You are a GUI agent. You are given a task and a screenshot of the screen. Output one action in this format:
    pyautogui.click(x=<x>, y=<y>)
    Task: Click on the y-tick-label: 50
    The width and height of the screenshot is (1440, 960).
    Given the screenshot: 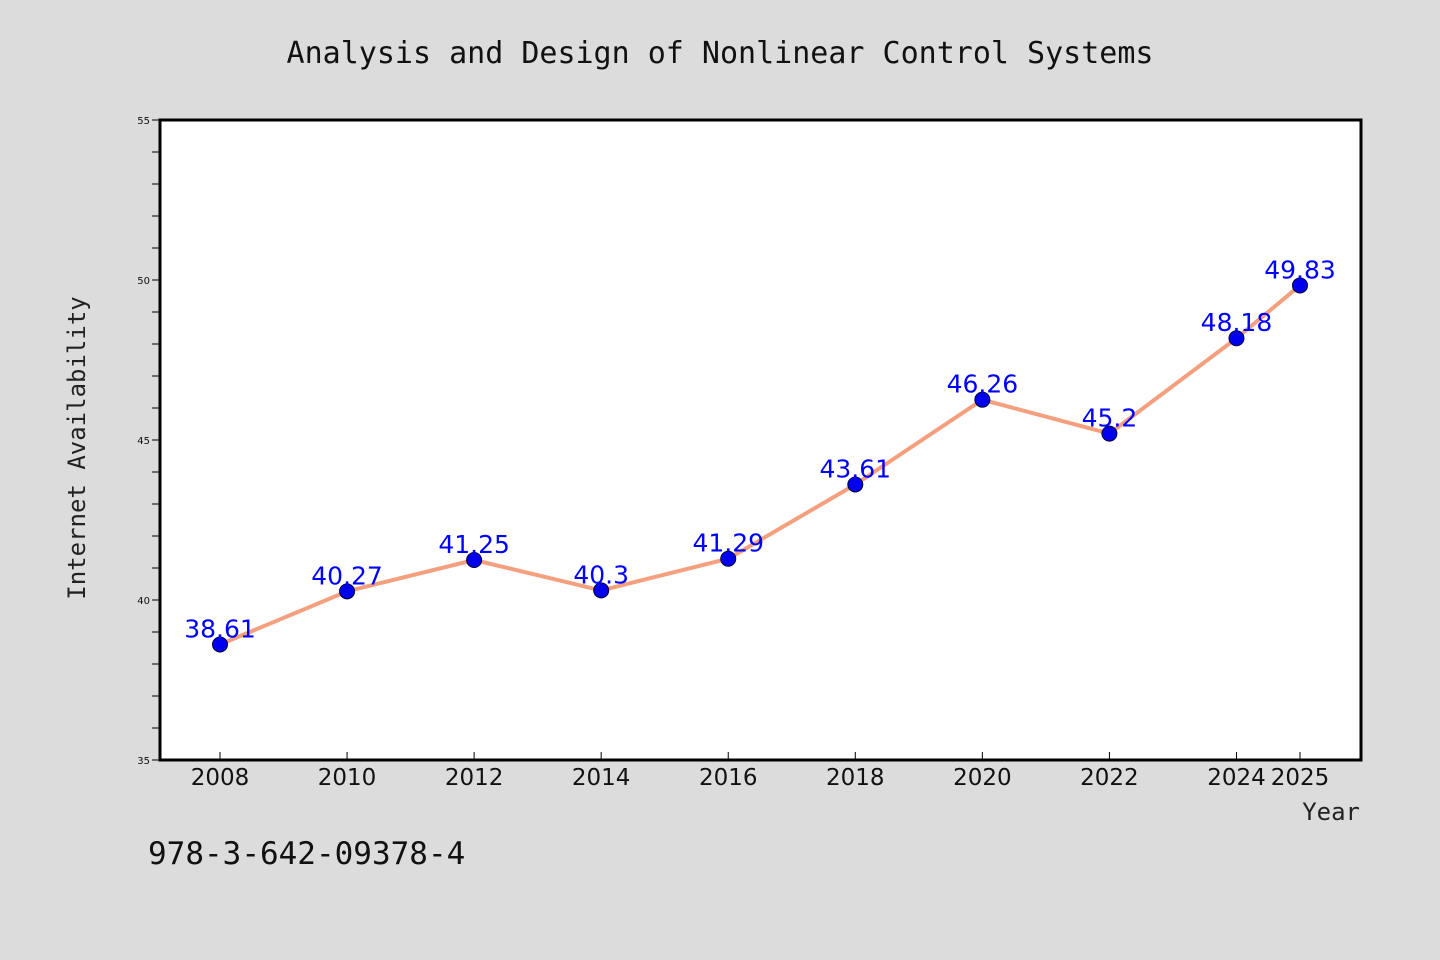 What is the action you would take?
    pyautogui.click(x=143, y=281)
    